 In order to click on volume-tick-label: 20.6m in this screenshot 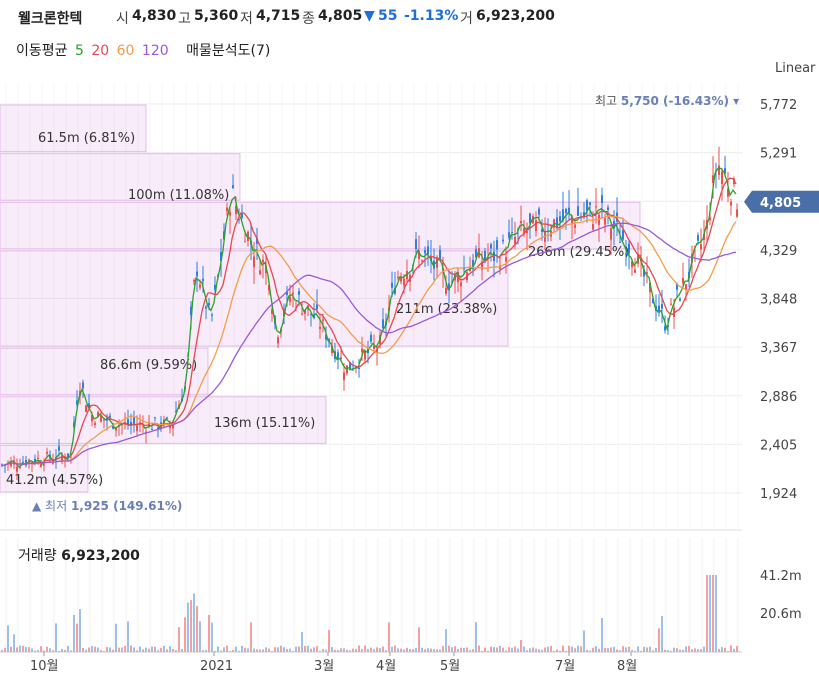, I will do `click(781, 614)`.